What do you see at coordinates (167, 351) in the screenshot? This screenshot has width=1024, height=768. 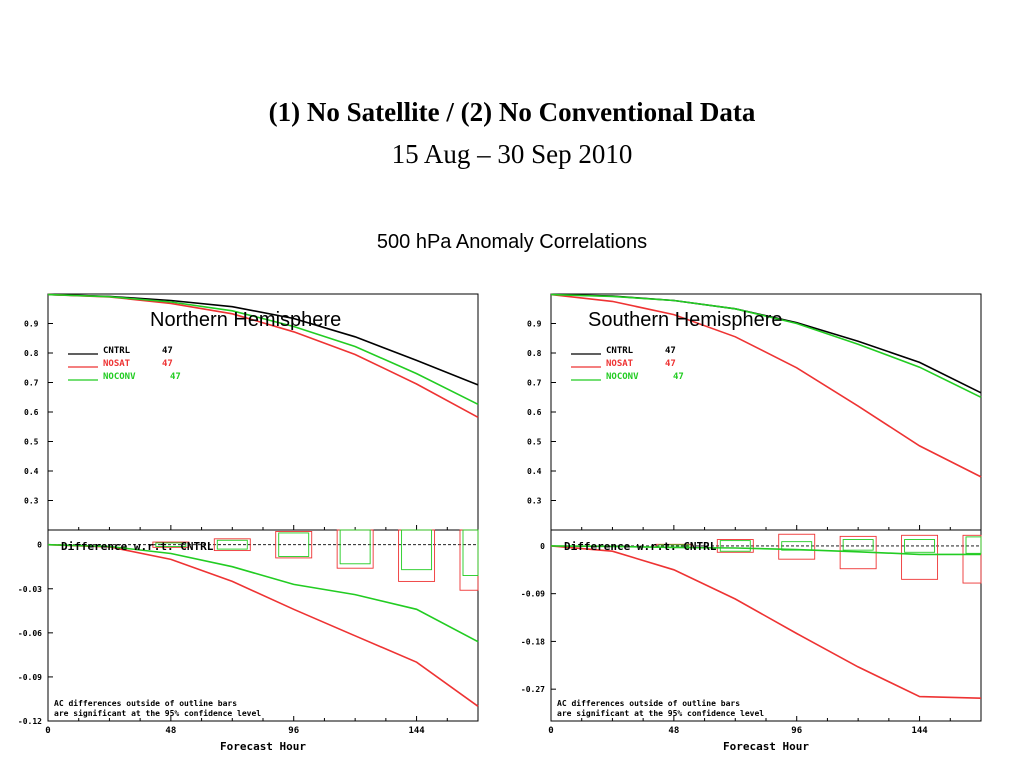 I see `nh-legend-count-cntrl: 47` at bounding box center [167, 351].